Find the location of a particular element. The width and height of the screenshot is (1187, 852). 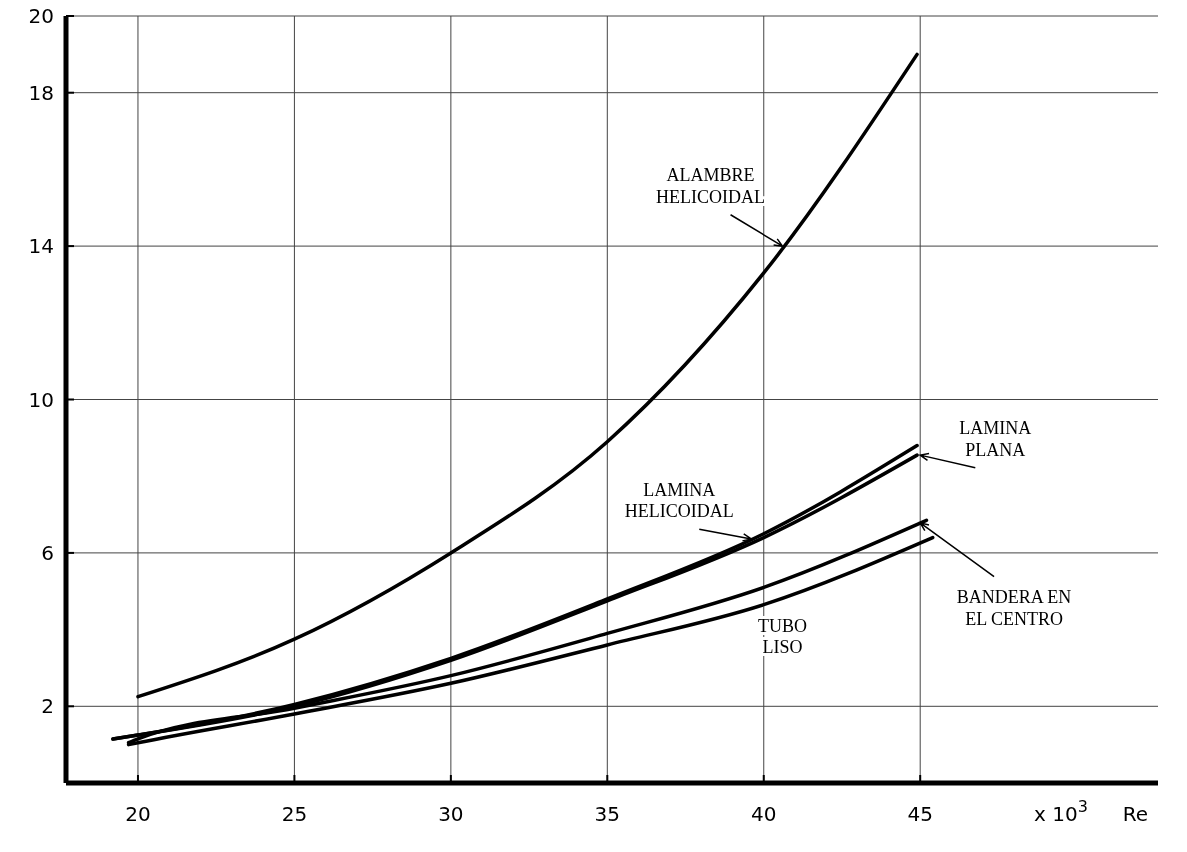

y-tick-label: 14 is located at coordinates (41, 246).